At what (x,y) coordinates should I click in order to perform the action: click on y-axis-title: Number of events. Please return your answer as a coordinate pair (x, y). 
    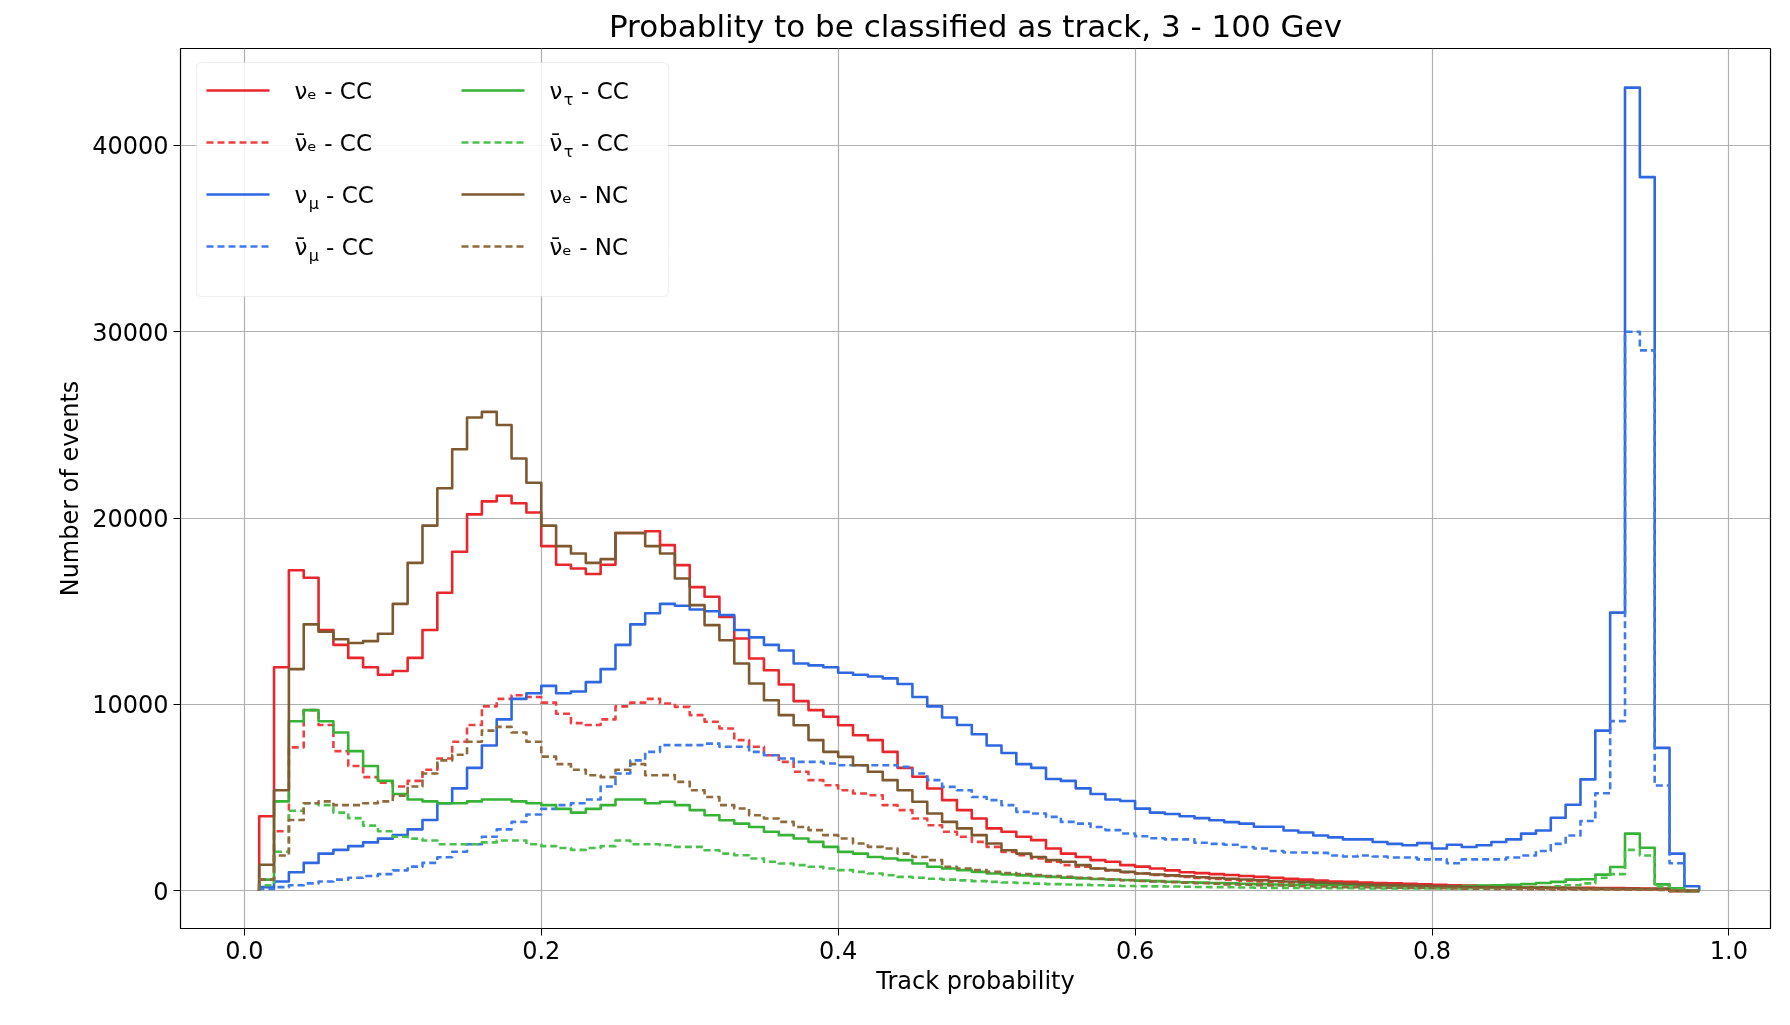
    Looking at the image, I should click on (70, 488).